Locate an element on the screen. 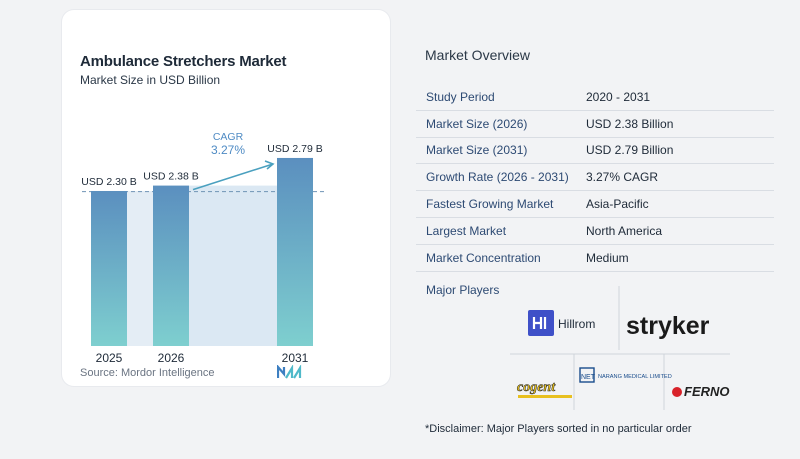 The image size is (800, 459). table-row: Market Concentration Medium is located at coordinates (595, 258).